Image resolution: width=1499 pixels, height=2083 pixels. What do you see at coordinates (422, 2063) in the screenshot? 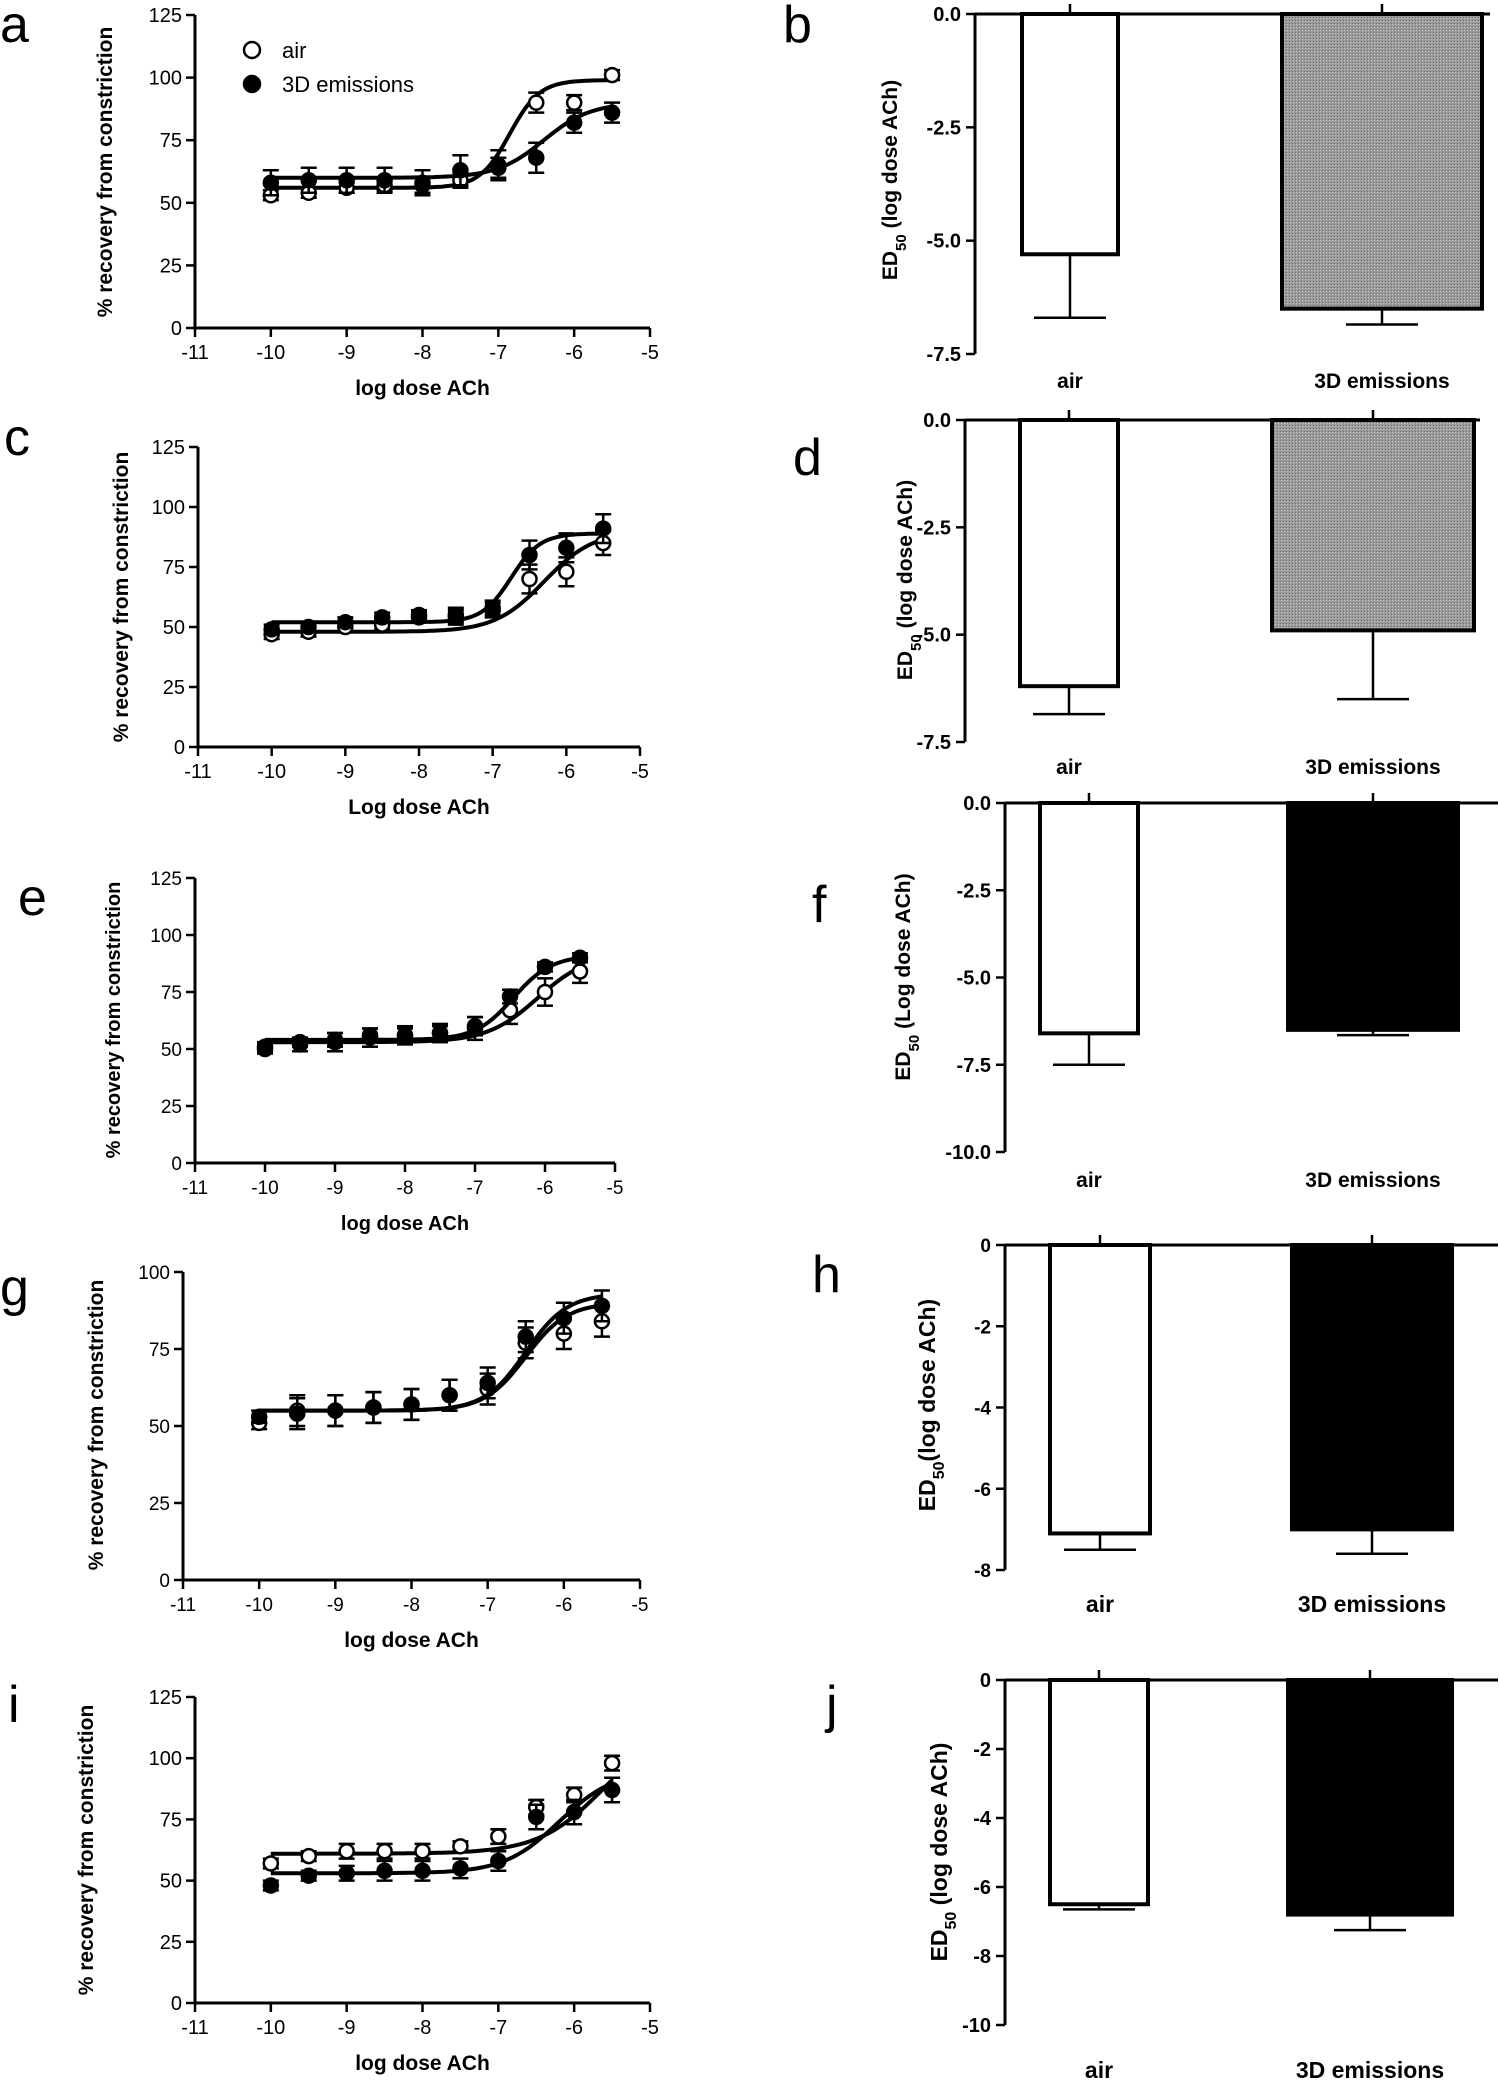
I see `x-axis-title: log dose ACh` at bounding box center [422, 2063].